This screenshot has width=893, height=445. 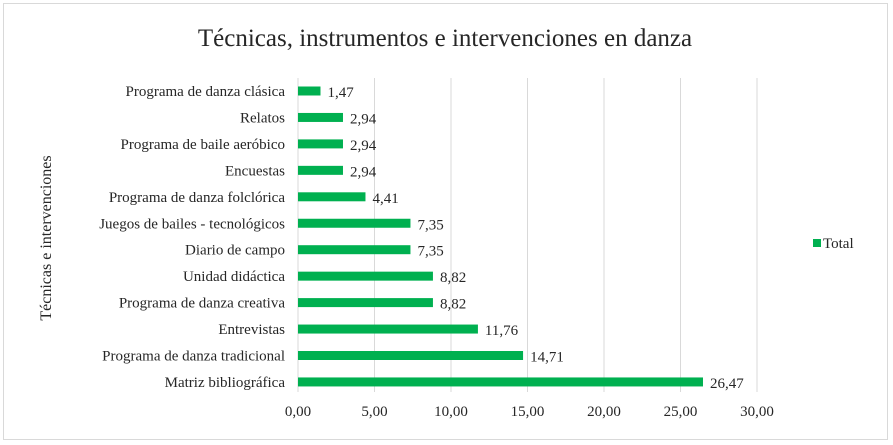 What do you see at coordinates (451, 412) in the screenshot?
I see `x-tick-label: 10,00` at bounding box center [451, 412].